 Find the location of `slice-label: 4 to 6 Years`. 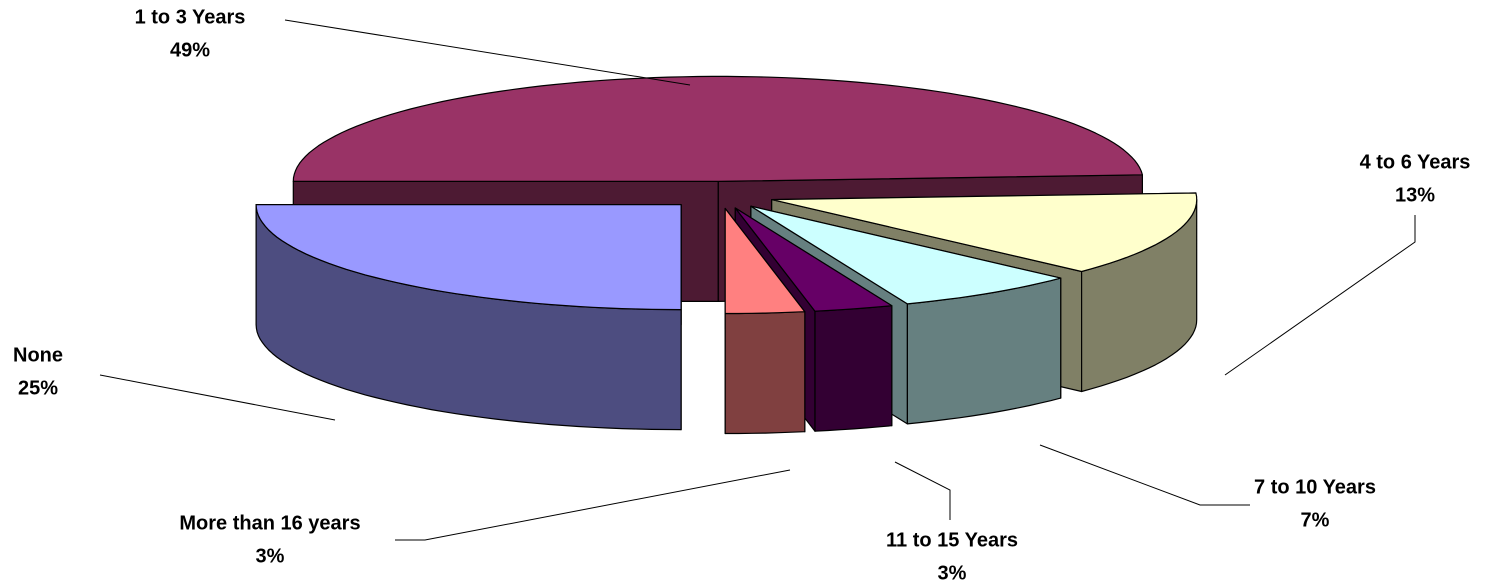

slice-label: 4 to 6 Years is located at coordinates (1415, 162).